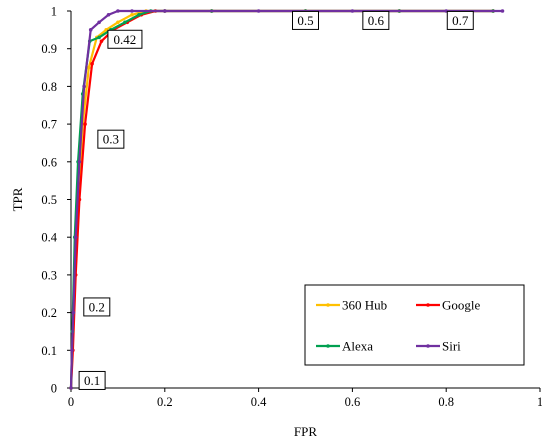 This screenshot has height=442, width=542. What do you see at coordinates (451, 346) in the screenshot?
I see `legend-label: Siri` at bounding box center [451, 346].